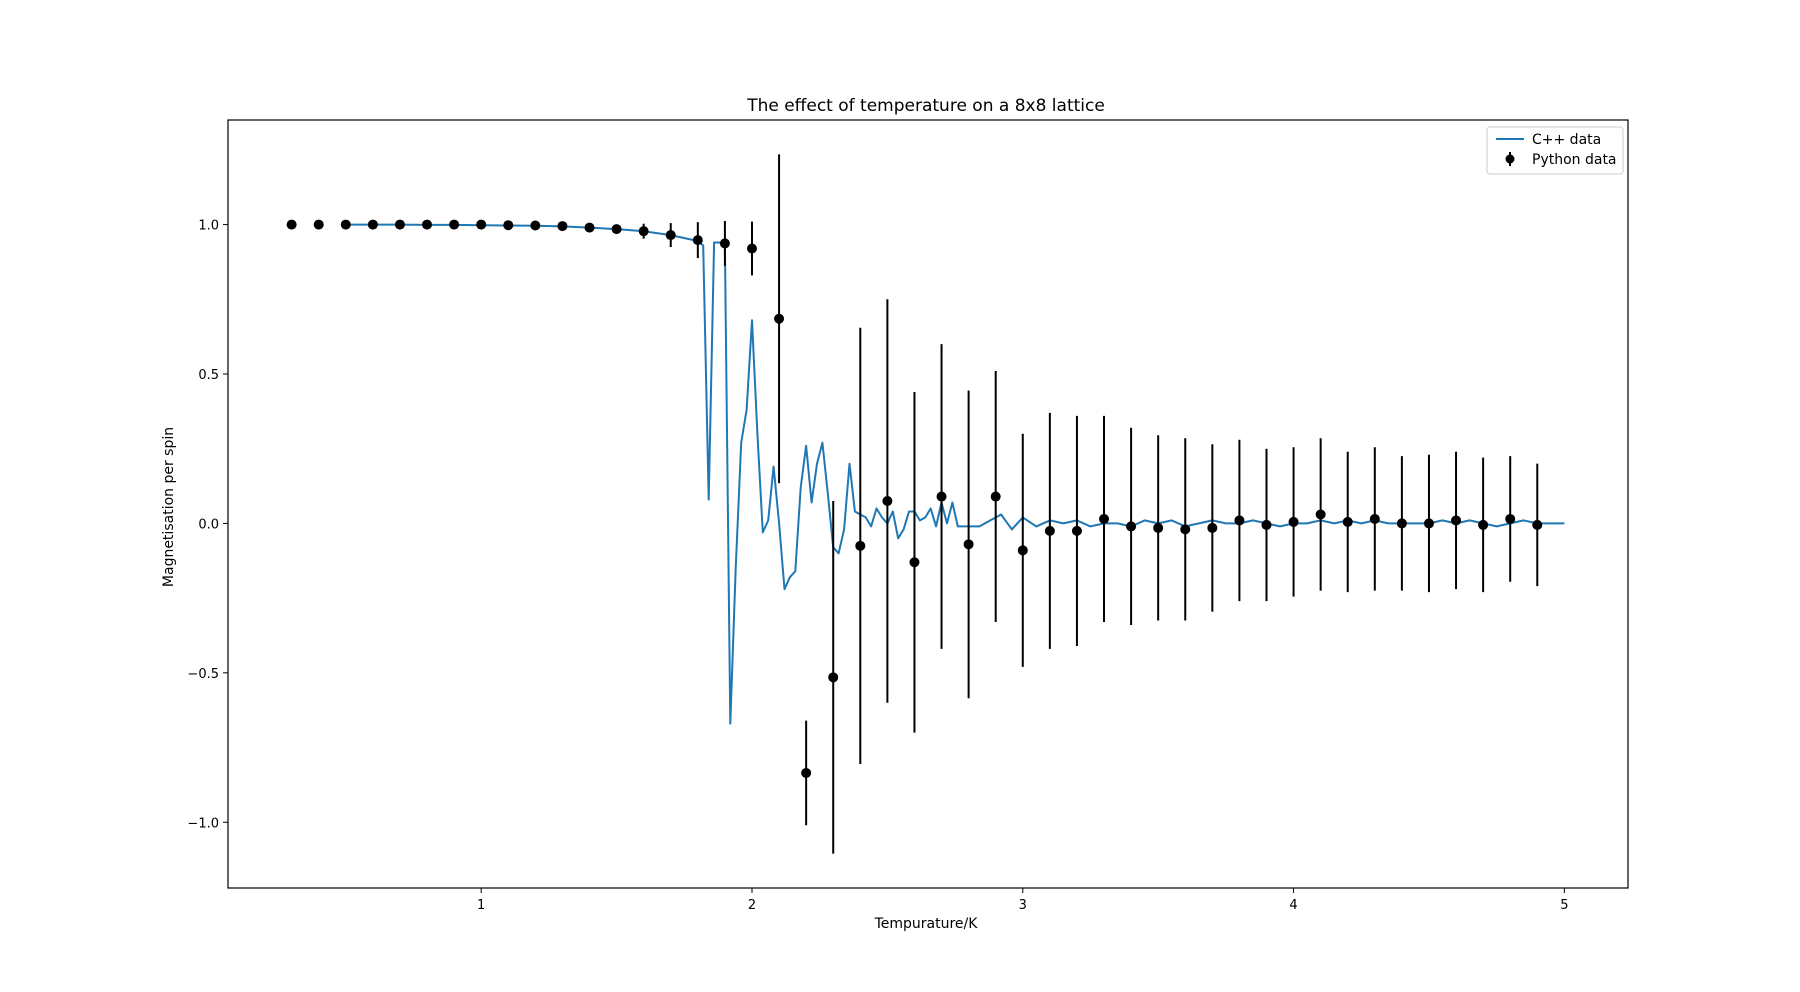  I want to click on x-tick-label: 4, so click(1293, 905).